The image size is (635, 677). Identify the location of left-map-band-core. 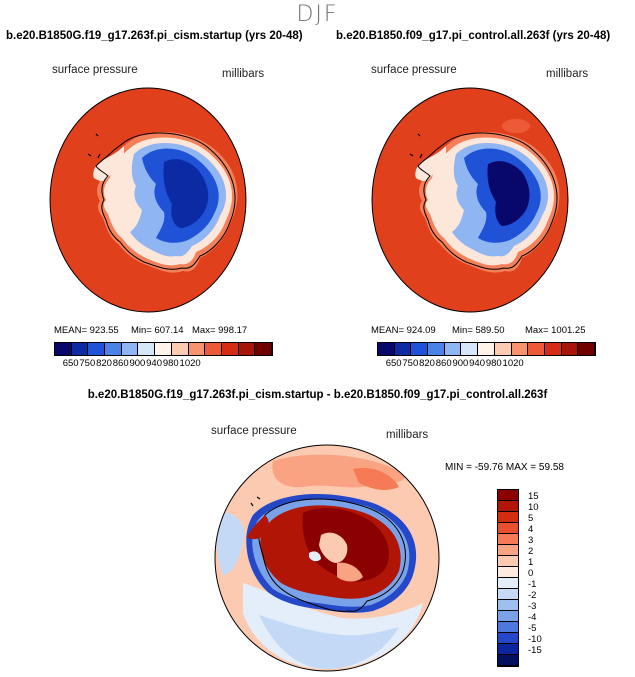
(186, 193).